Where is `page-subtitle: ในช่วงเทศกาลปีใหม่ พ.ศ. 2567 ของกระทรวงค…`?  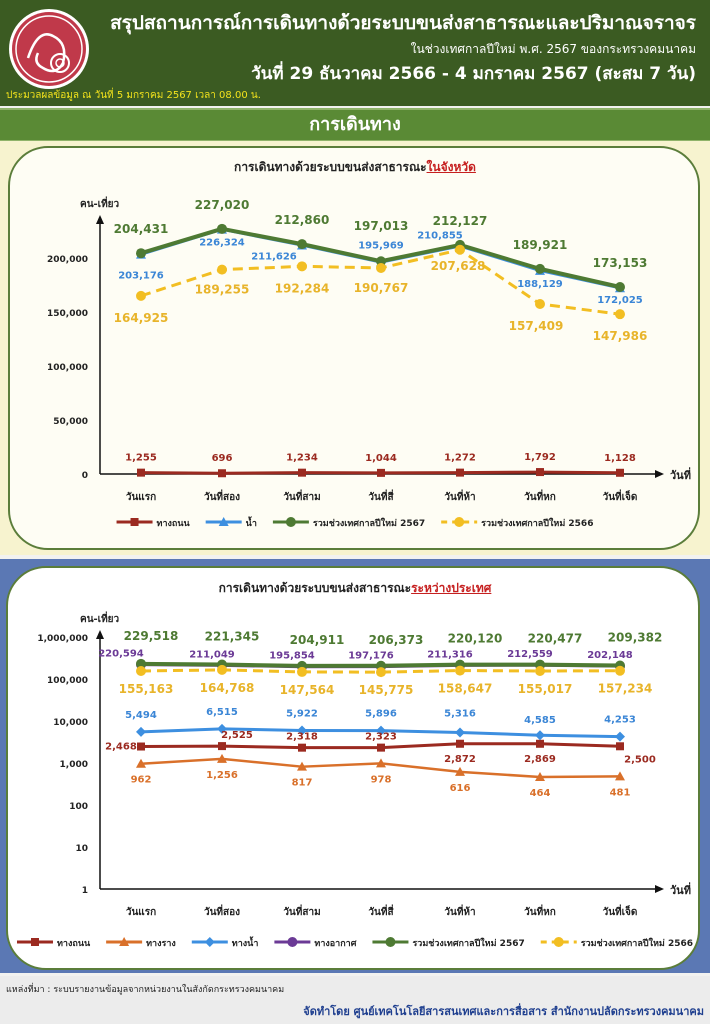 page-subtitle: ในช่วงเทศกาลปีใหม่ พ.ศ. 2567 ของกระทรวงค… is located at coordinates (553, 49).